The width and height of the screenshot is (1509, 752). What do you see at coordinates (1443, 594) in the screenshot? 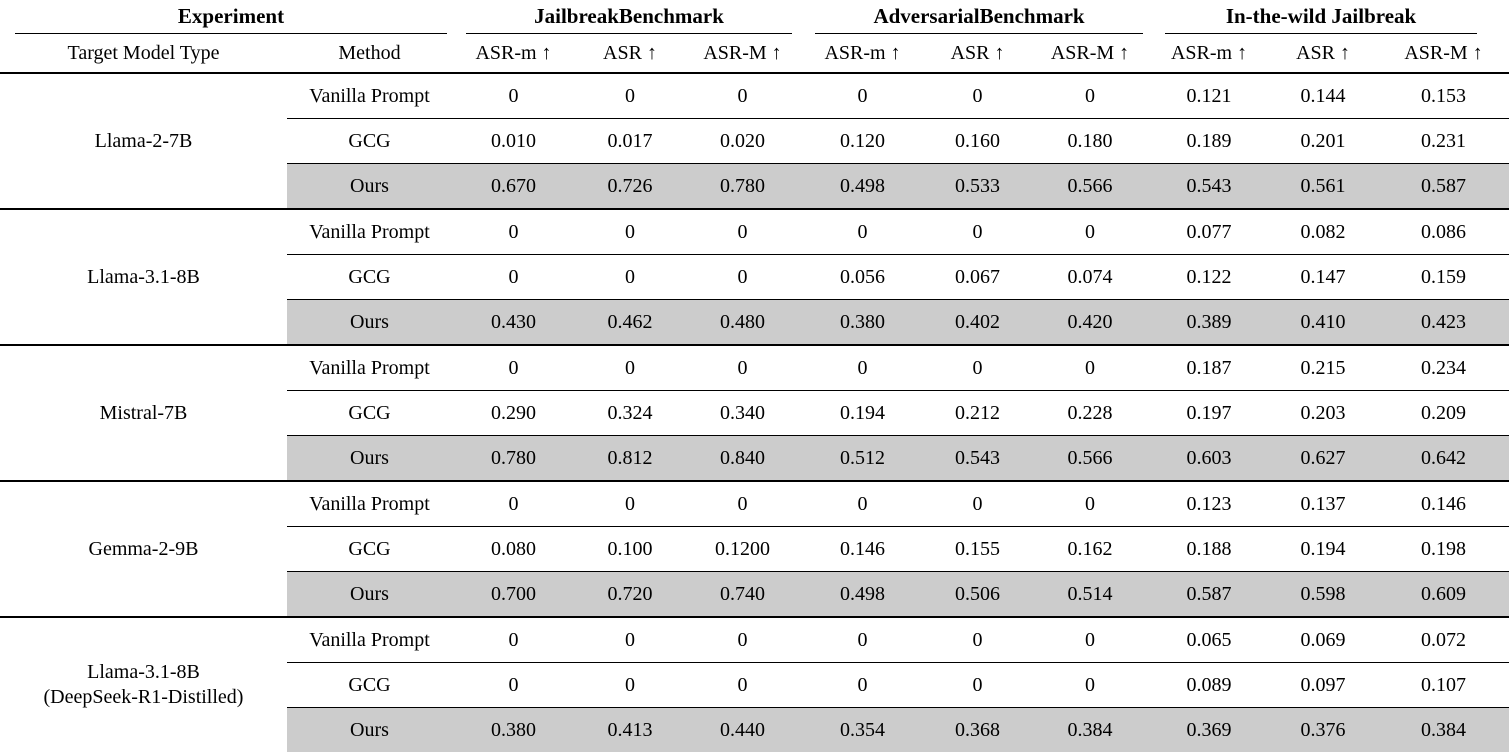
I see `value-cell: 0.609` at bounding box center [1443, 594].